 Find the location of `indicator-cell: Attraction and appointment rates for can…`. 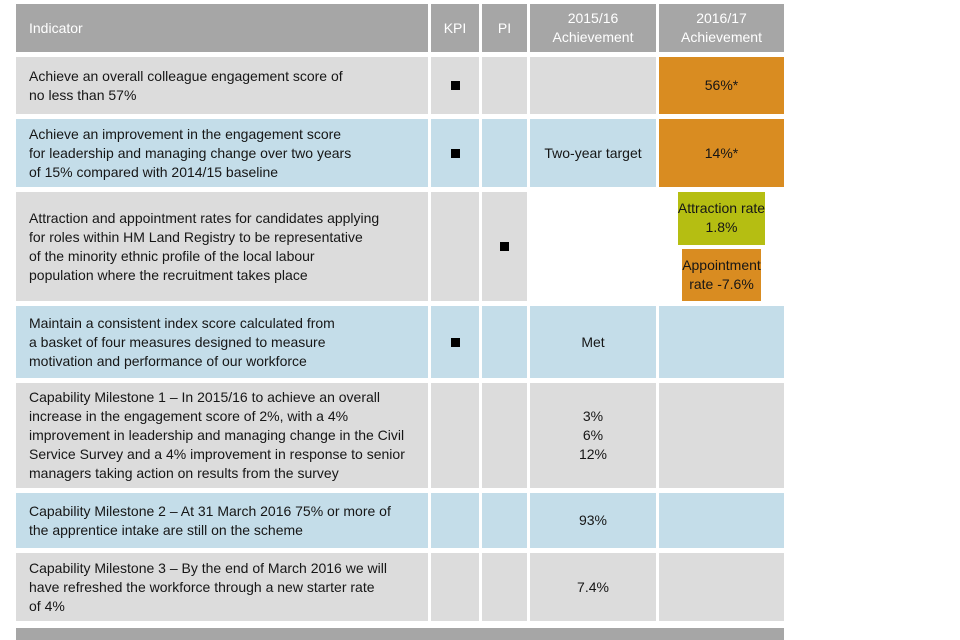

indicator-cell: Attraction and appointment rates for can… is located at coordinates (222, 246).